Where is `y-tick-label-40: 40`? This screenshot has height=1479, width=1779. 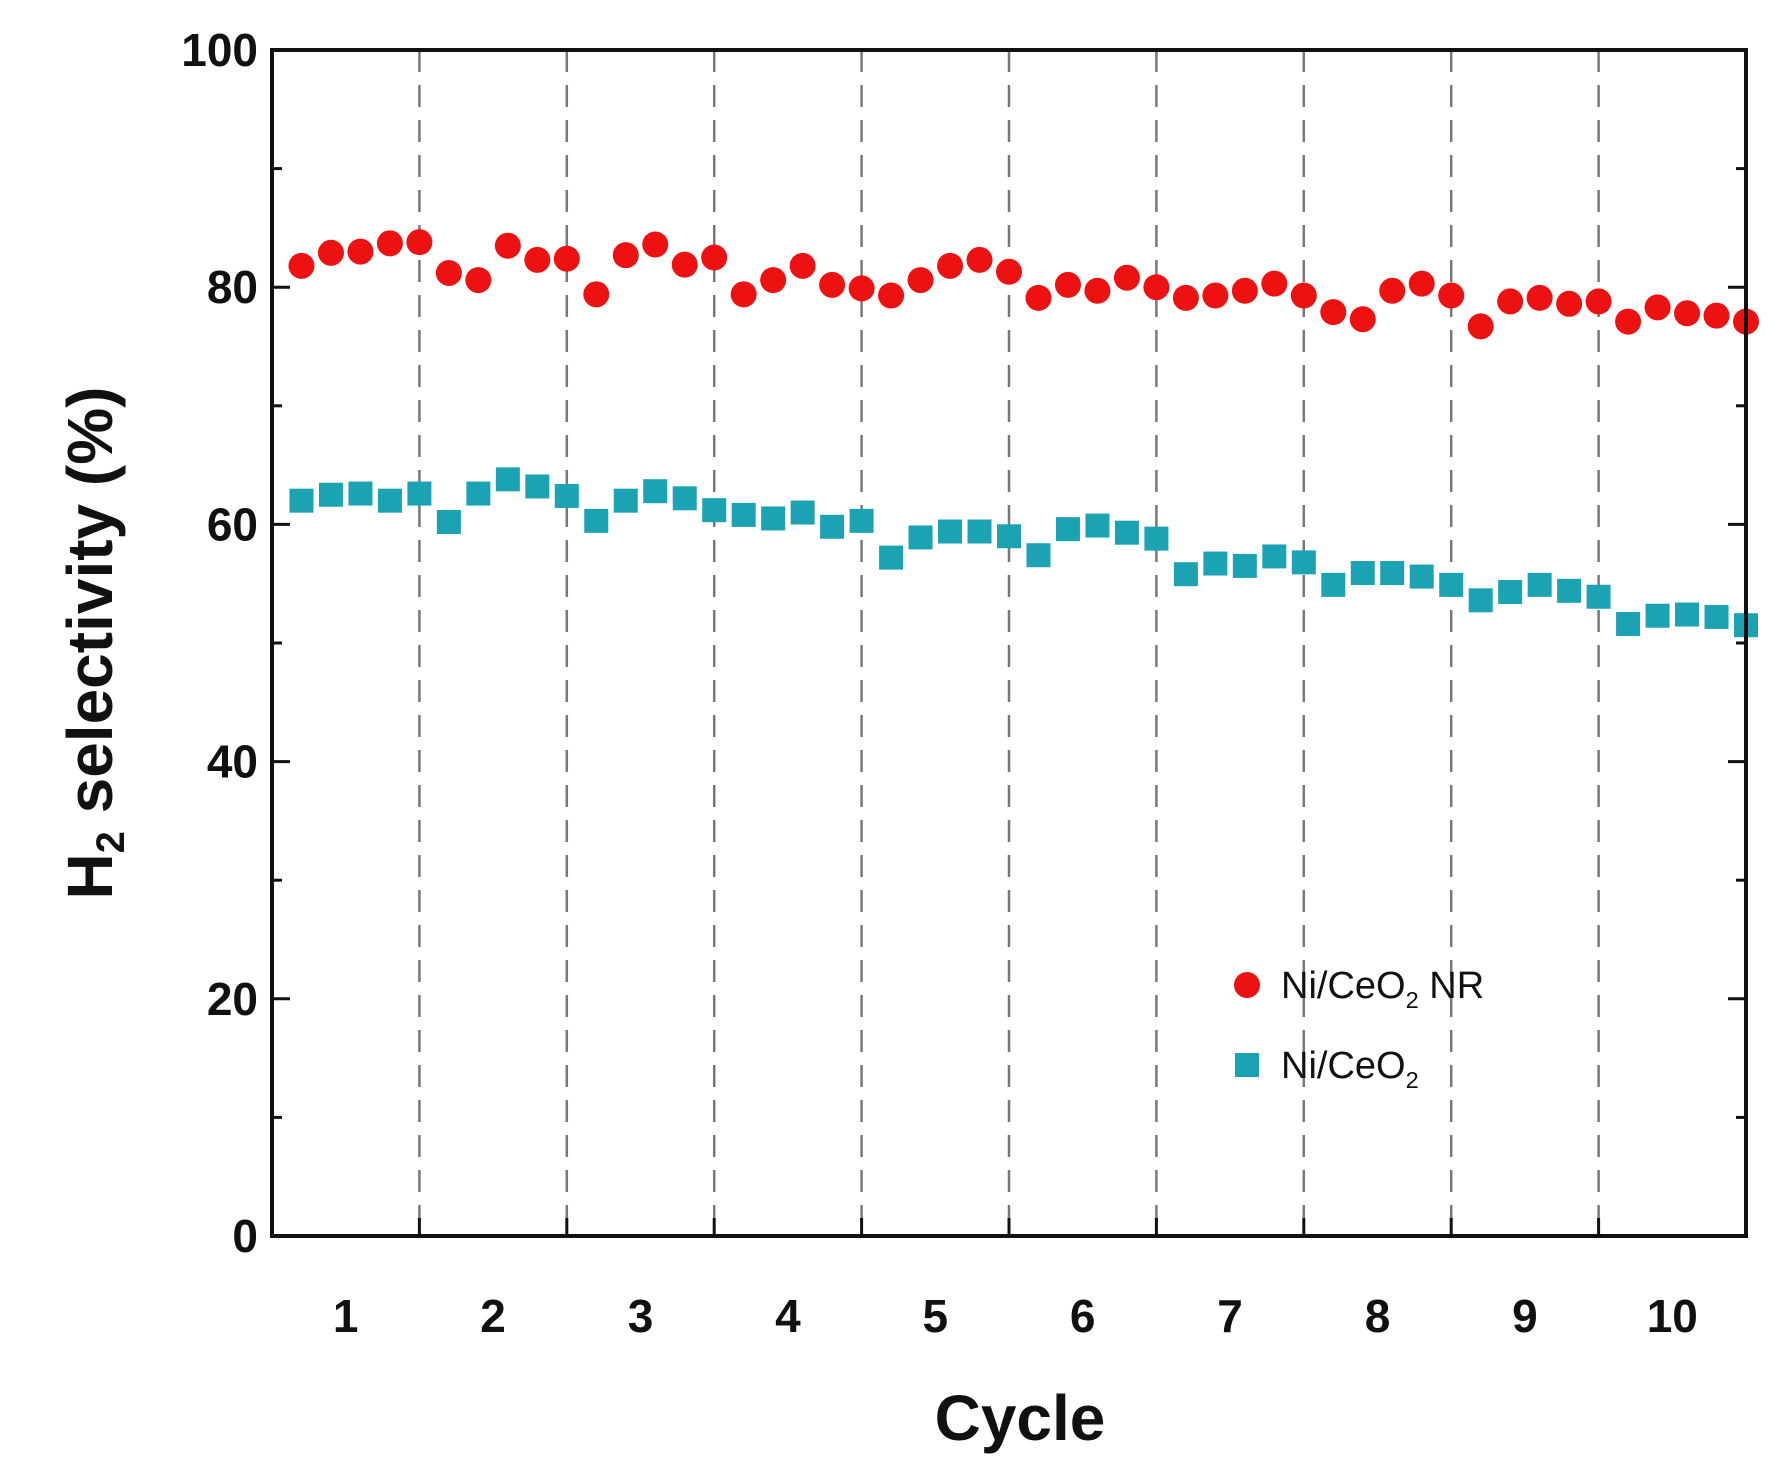
y-tick-label-40: 40 is located at coordinates (232, 762).